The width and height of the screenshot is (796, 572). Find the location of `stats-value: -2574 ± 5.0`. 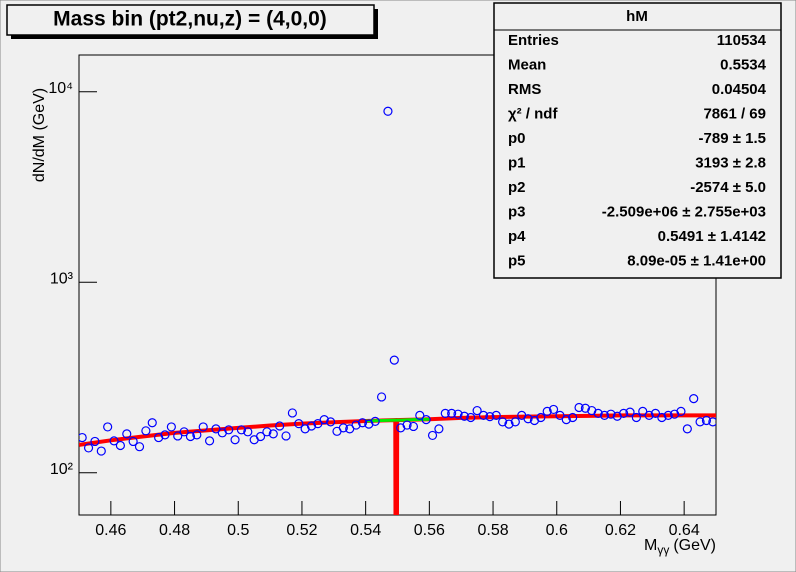

stats-value: -2574 ± 5.0 is located at coordinates (728, 187).